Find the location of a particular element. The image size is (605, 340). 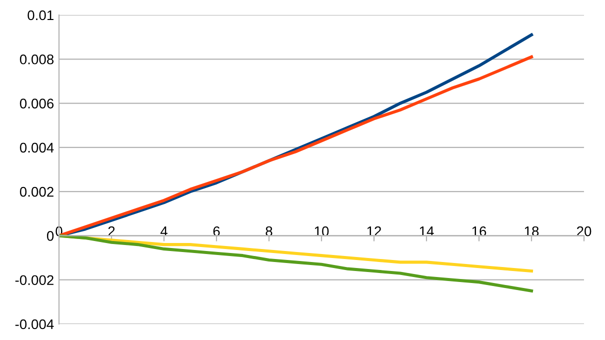

y-tick-label: 0.01 is located at coordinates (41, 15).